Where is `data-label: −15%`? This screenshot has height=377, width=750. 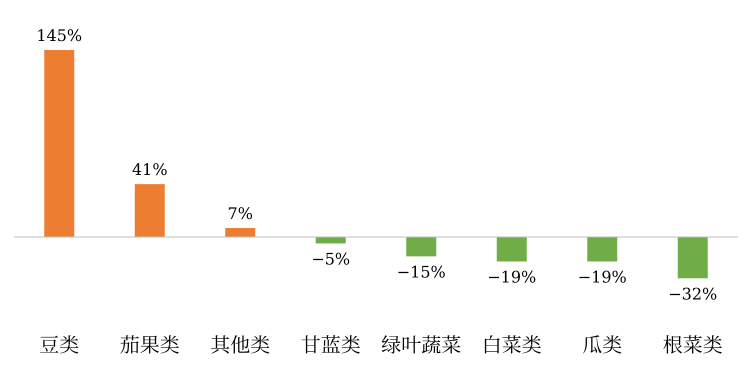
data-label: −15% is located at coordinates (421, 272).